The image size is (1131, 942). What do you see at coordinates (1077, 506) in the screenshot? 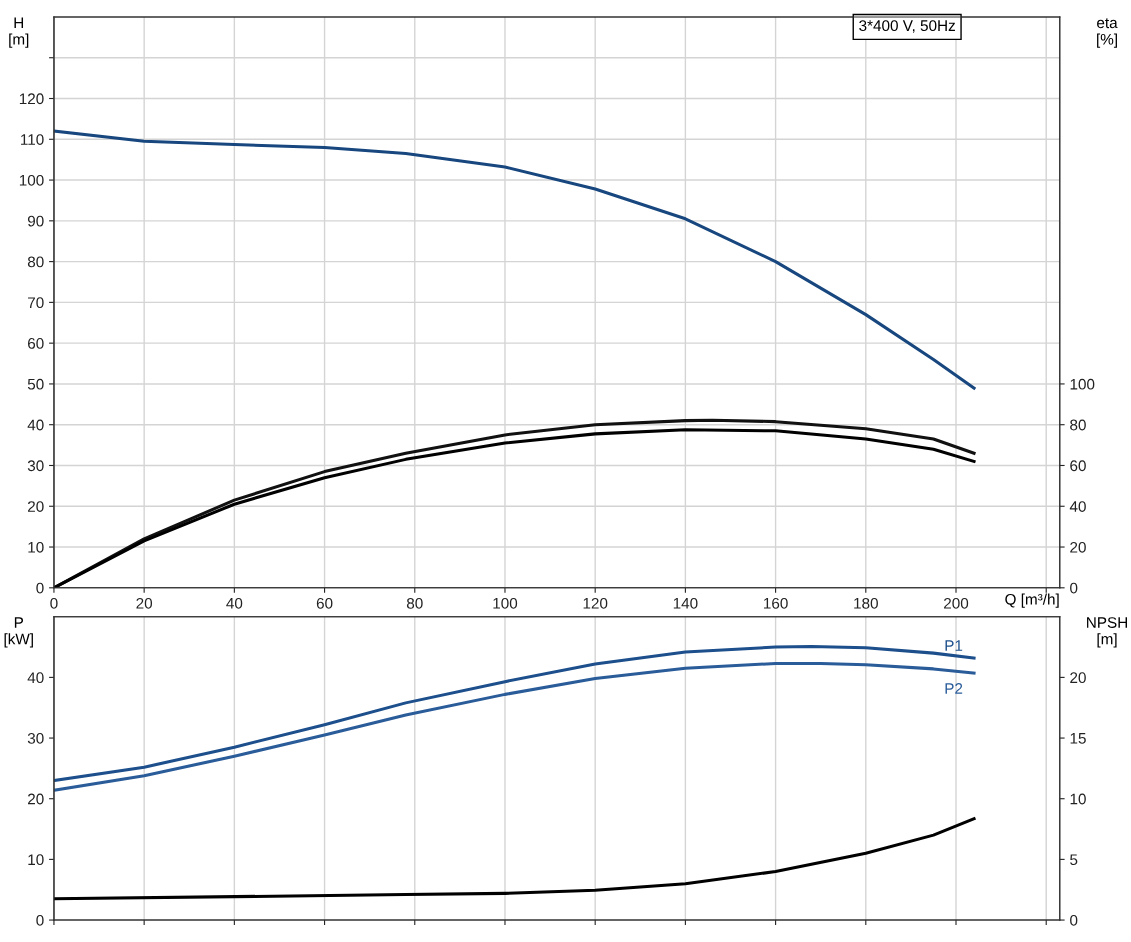
I see `y2-tick-label: 40` at bounding box center [1077, 506].